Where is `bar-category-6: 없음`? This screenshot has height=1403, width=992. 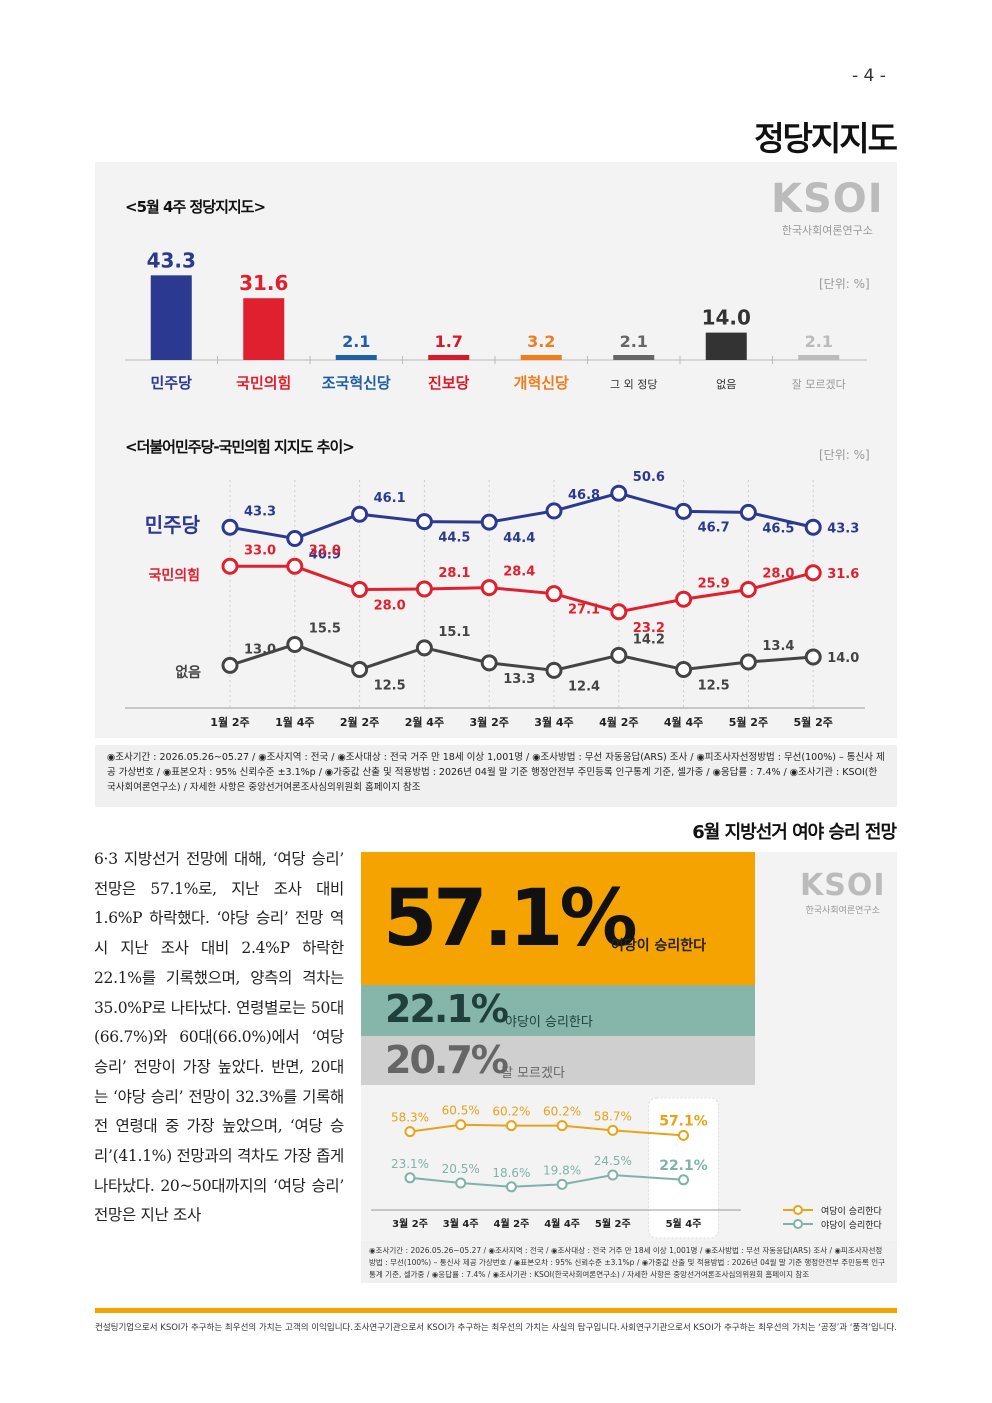 bar-category-6: 없음 is located at coordinates (726, 384).